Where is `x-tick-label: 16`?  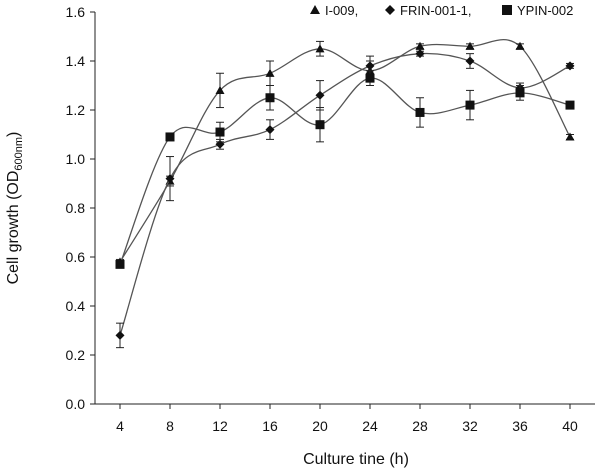
x-tick-label: 16 is located at coordinates (270, 426).